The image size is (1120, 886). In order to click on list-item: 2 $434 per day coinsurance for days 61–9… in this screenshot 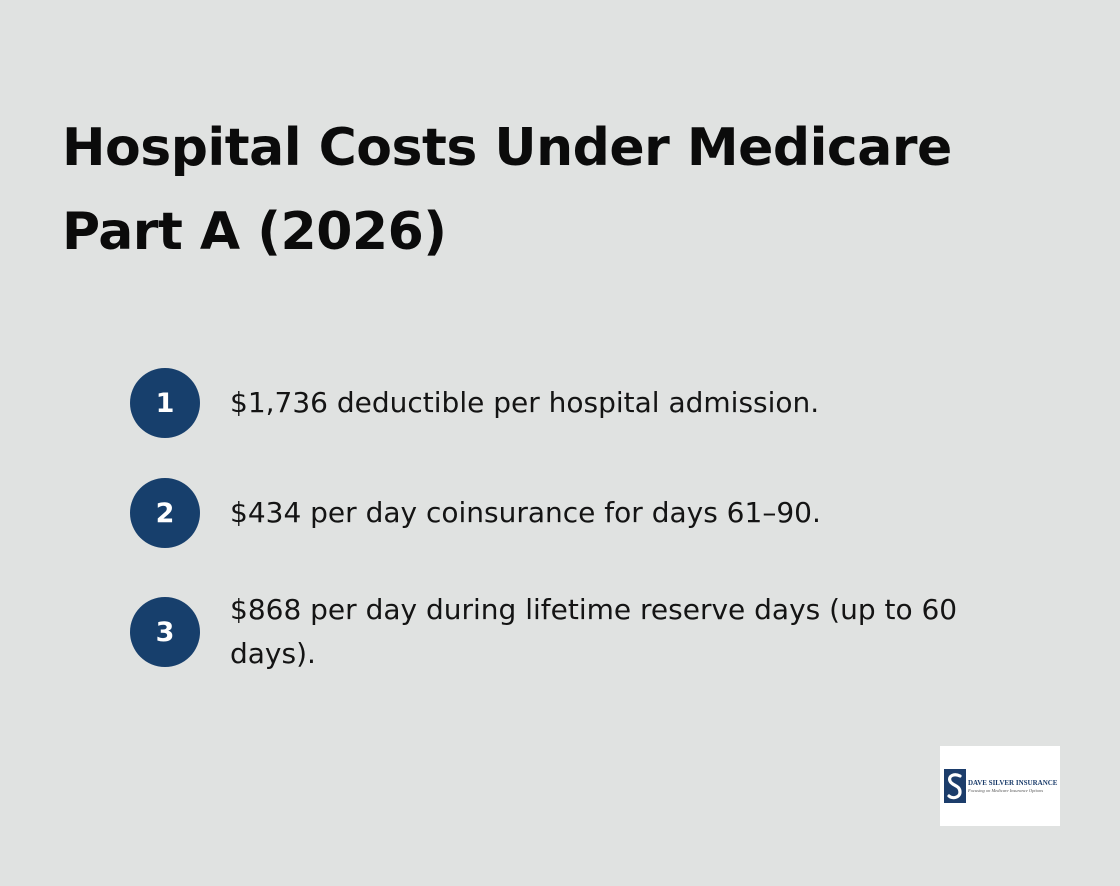, I will do `click(580, 513)`.